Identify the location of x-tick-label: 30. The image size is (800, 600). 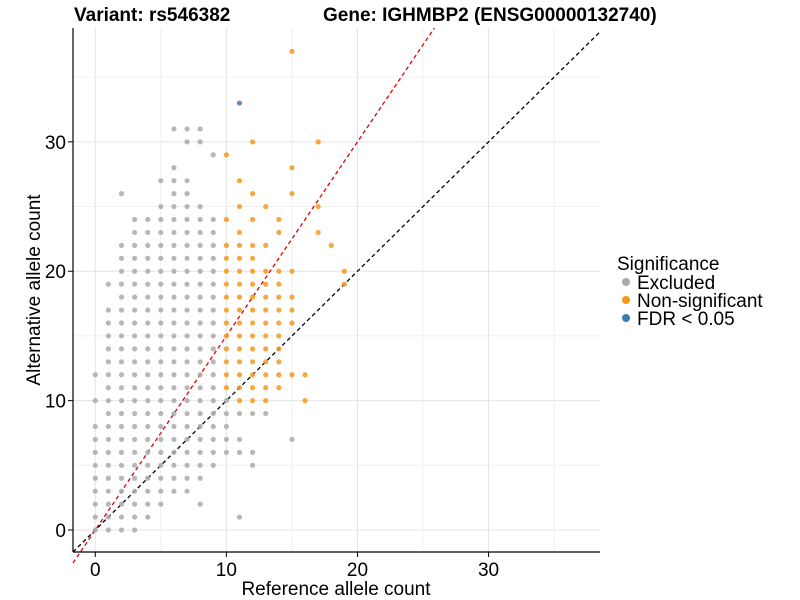
(488, 570).